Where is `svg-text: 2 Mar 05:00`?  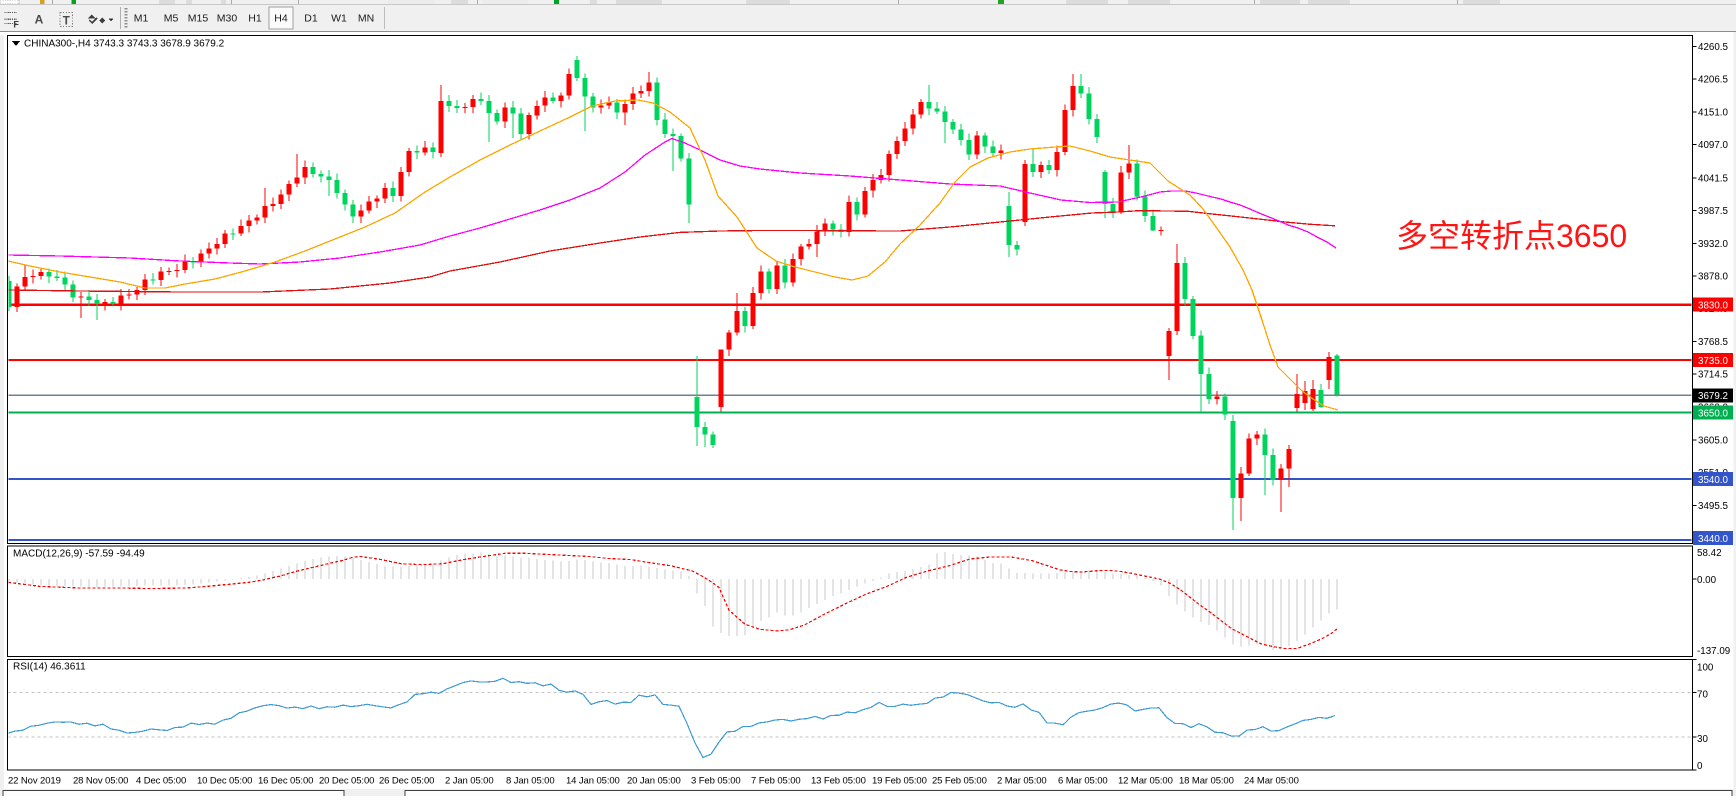
svg-text: 2 Mar 05:00 is located at coordinates (1022, 781).